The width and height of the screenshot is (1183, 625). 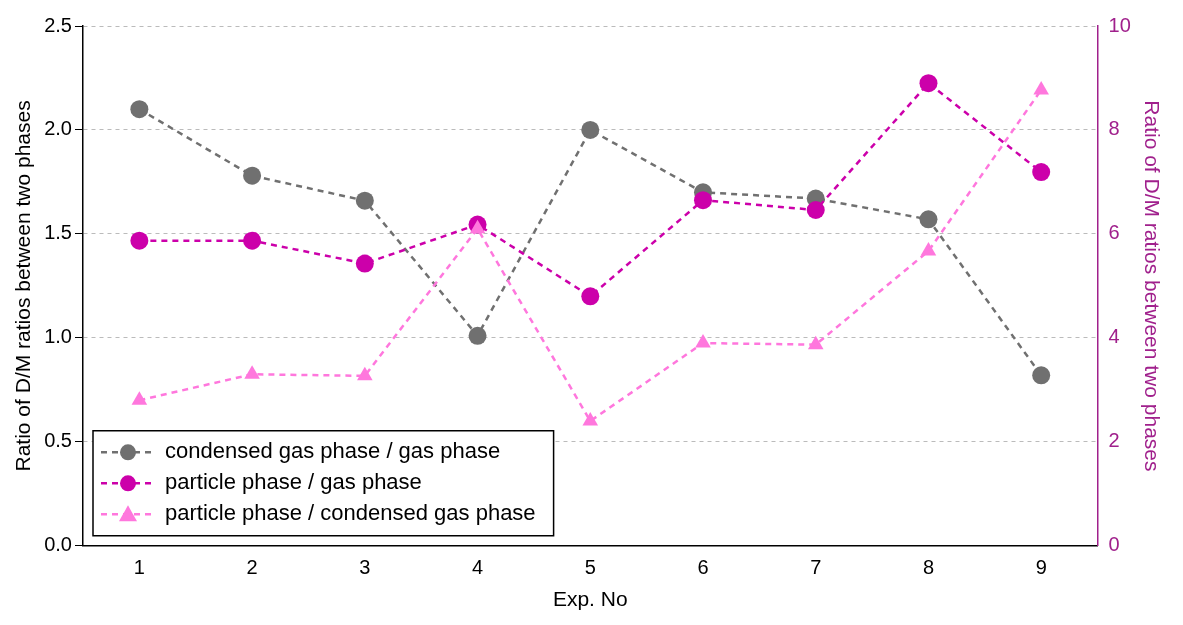 What do you see at coordinates (1114, 544) in the screenshot?
I see `y2-tick-label: 0` at bounding box center [1114, 544].